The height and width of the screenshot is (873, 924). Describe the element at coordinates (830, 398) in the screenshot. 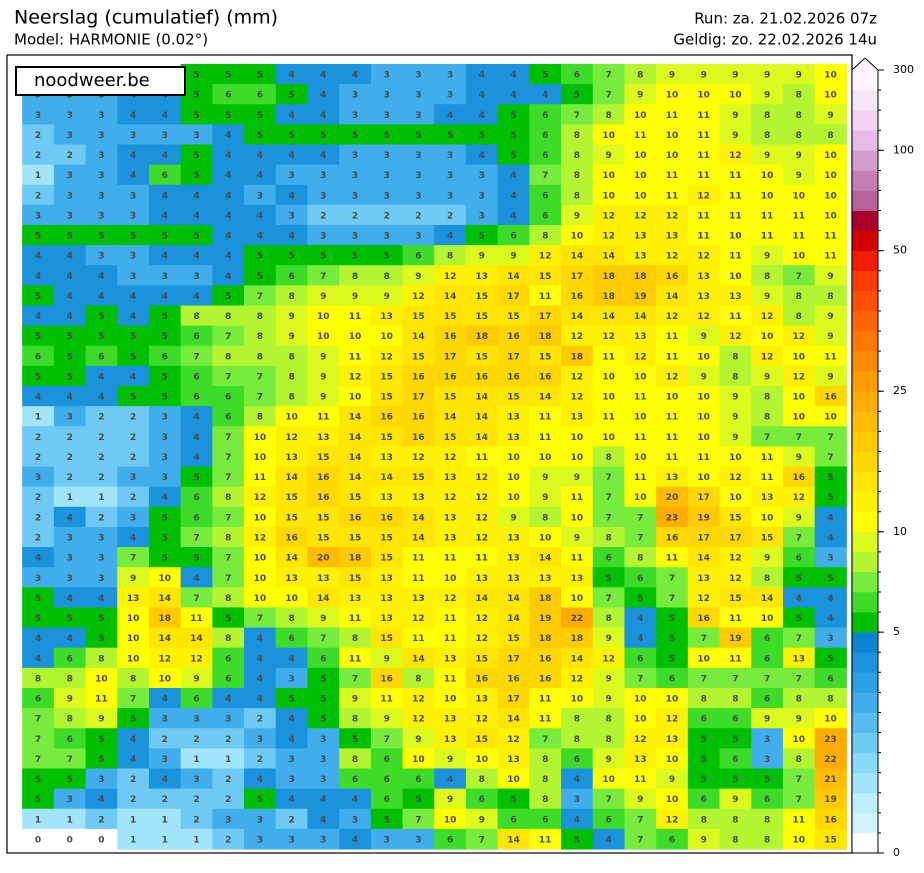

I see `cell-value: 16` at that location.